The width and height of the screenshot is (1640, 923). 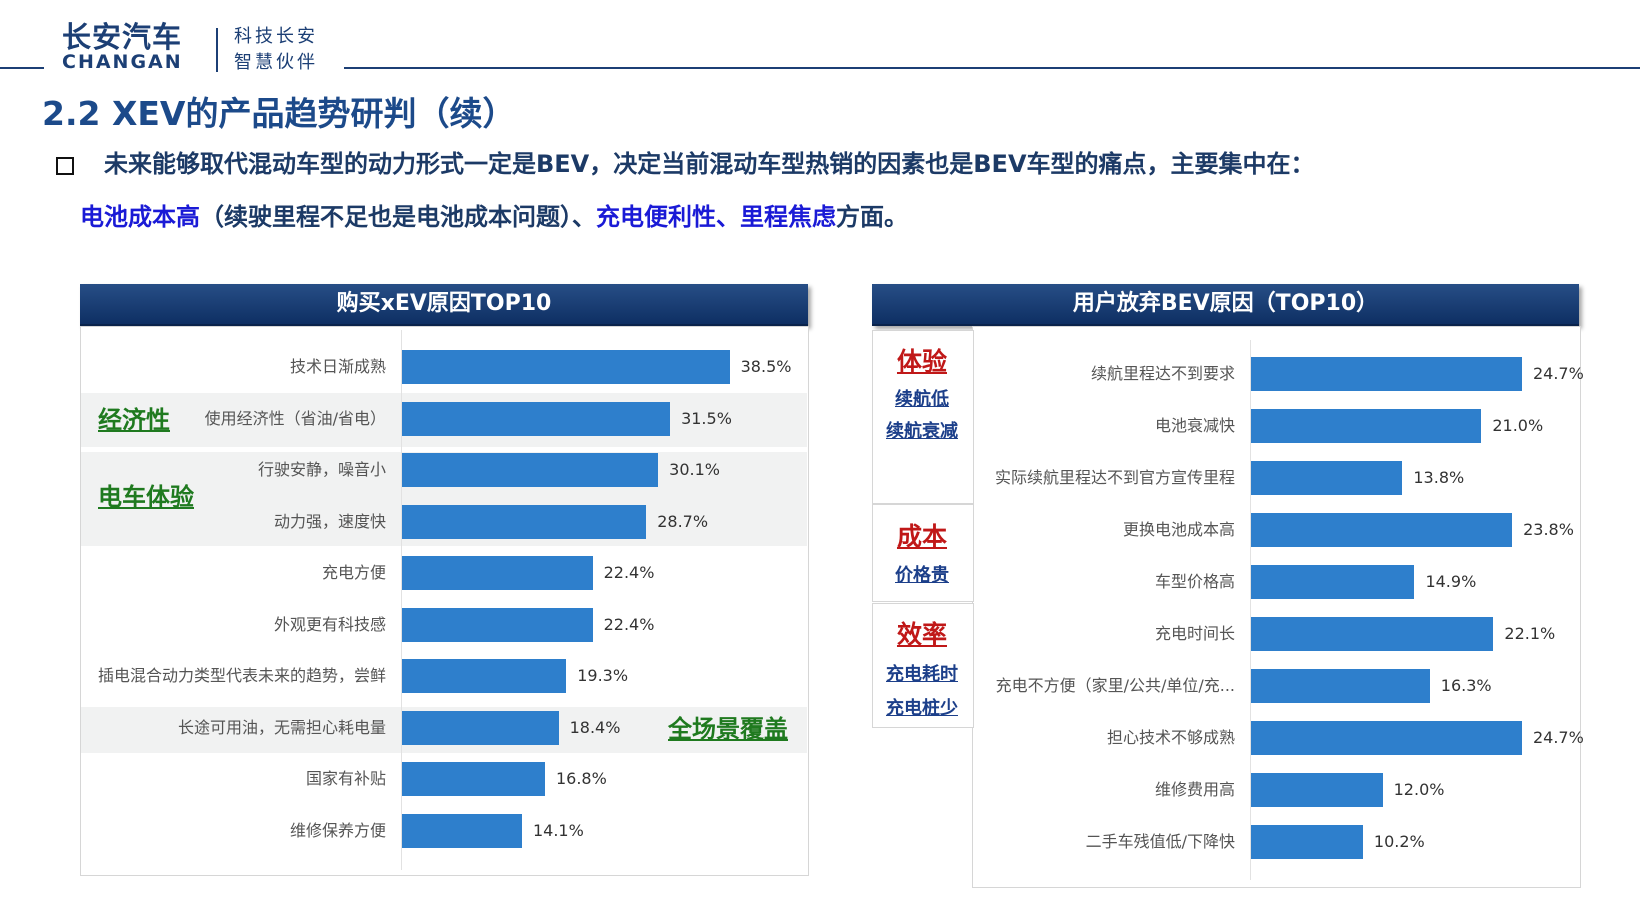 I want to click on left-chart-title: 购买xEV原因TOP10, so click(x=444, y=305).